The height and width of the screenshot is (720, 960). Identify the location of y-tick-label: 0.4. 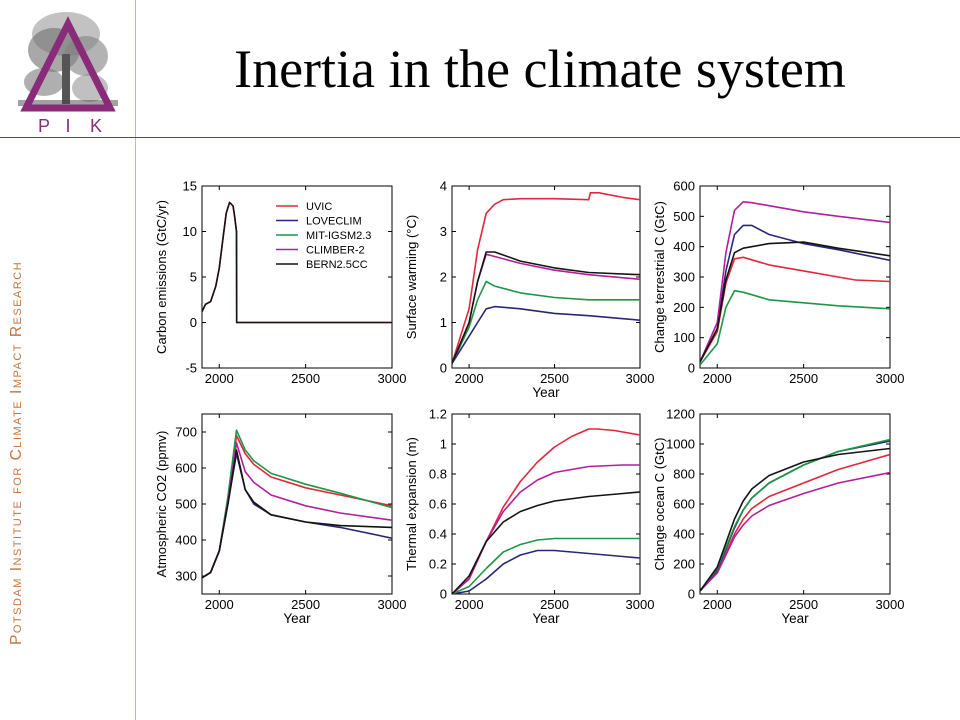
(438, 534).